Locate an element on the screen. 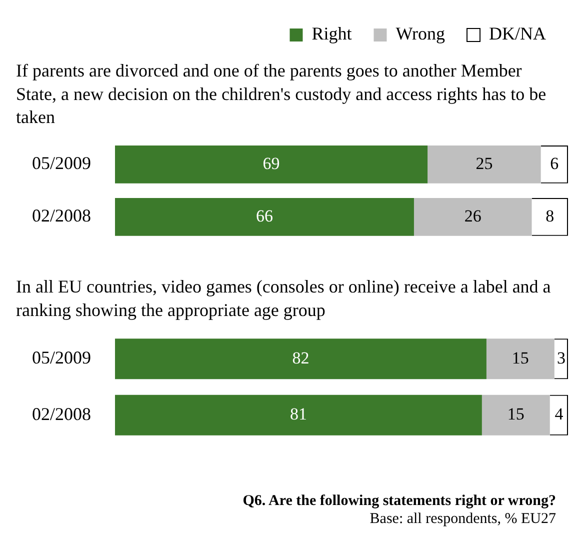 The width and height of the screenshot is (570, 540). data-label: 81 is located at coordinates (298, 414).